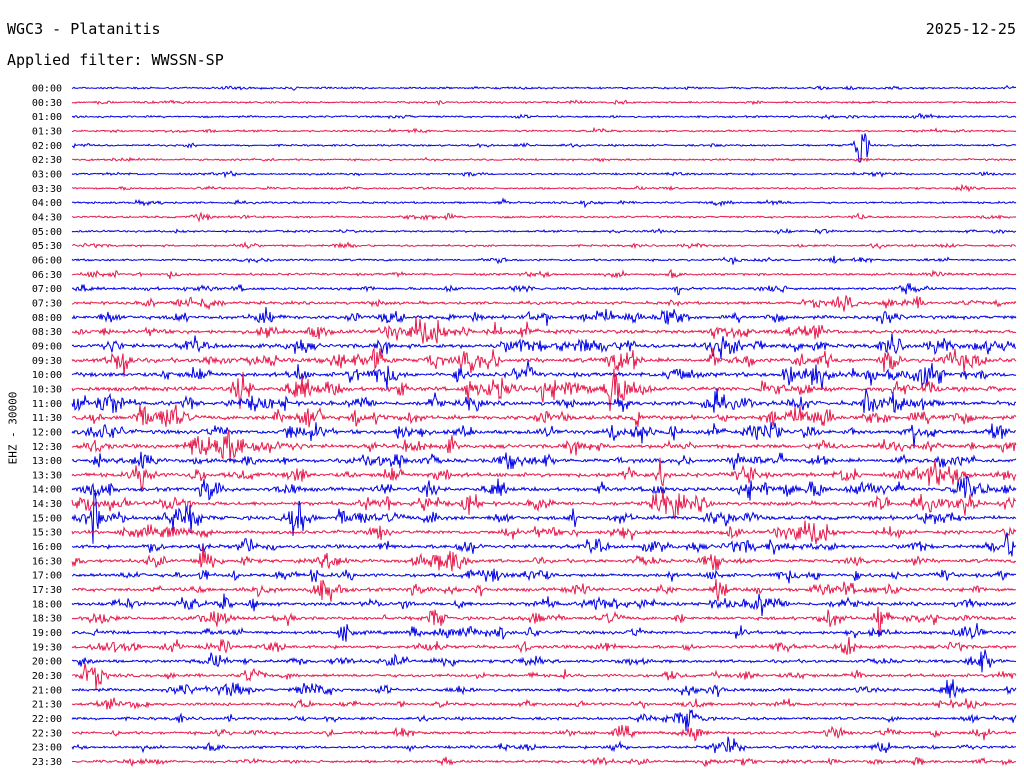 The width and height of the screenshot is (1024, 780). Describe the element at coordinates (47, 318) in the screenshot. I see `trace-label: 08:00` at that location.